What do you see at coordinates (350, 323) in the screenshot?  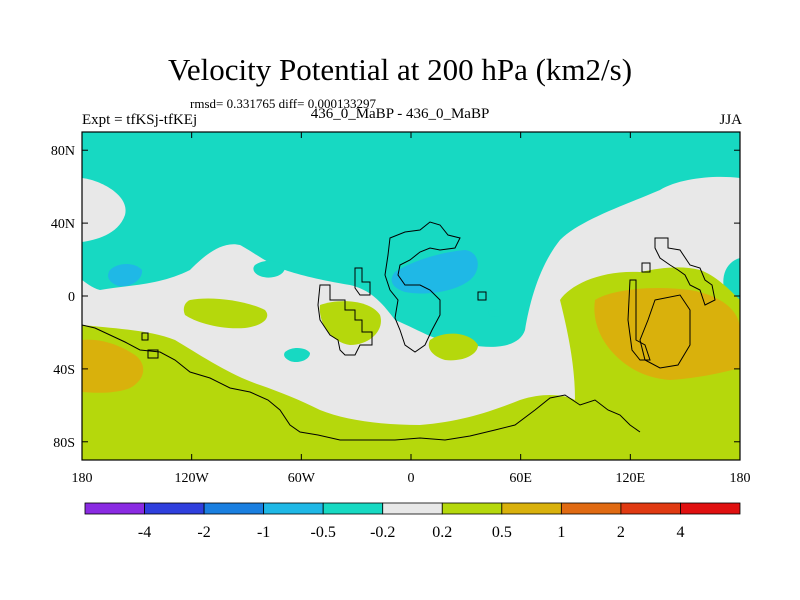 I see `field-atlantic-green` at bounding box center [350, 323].